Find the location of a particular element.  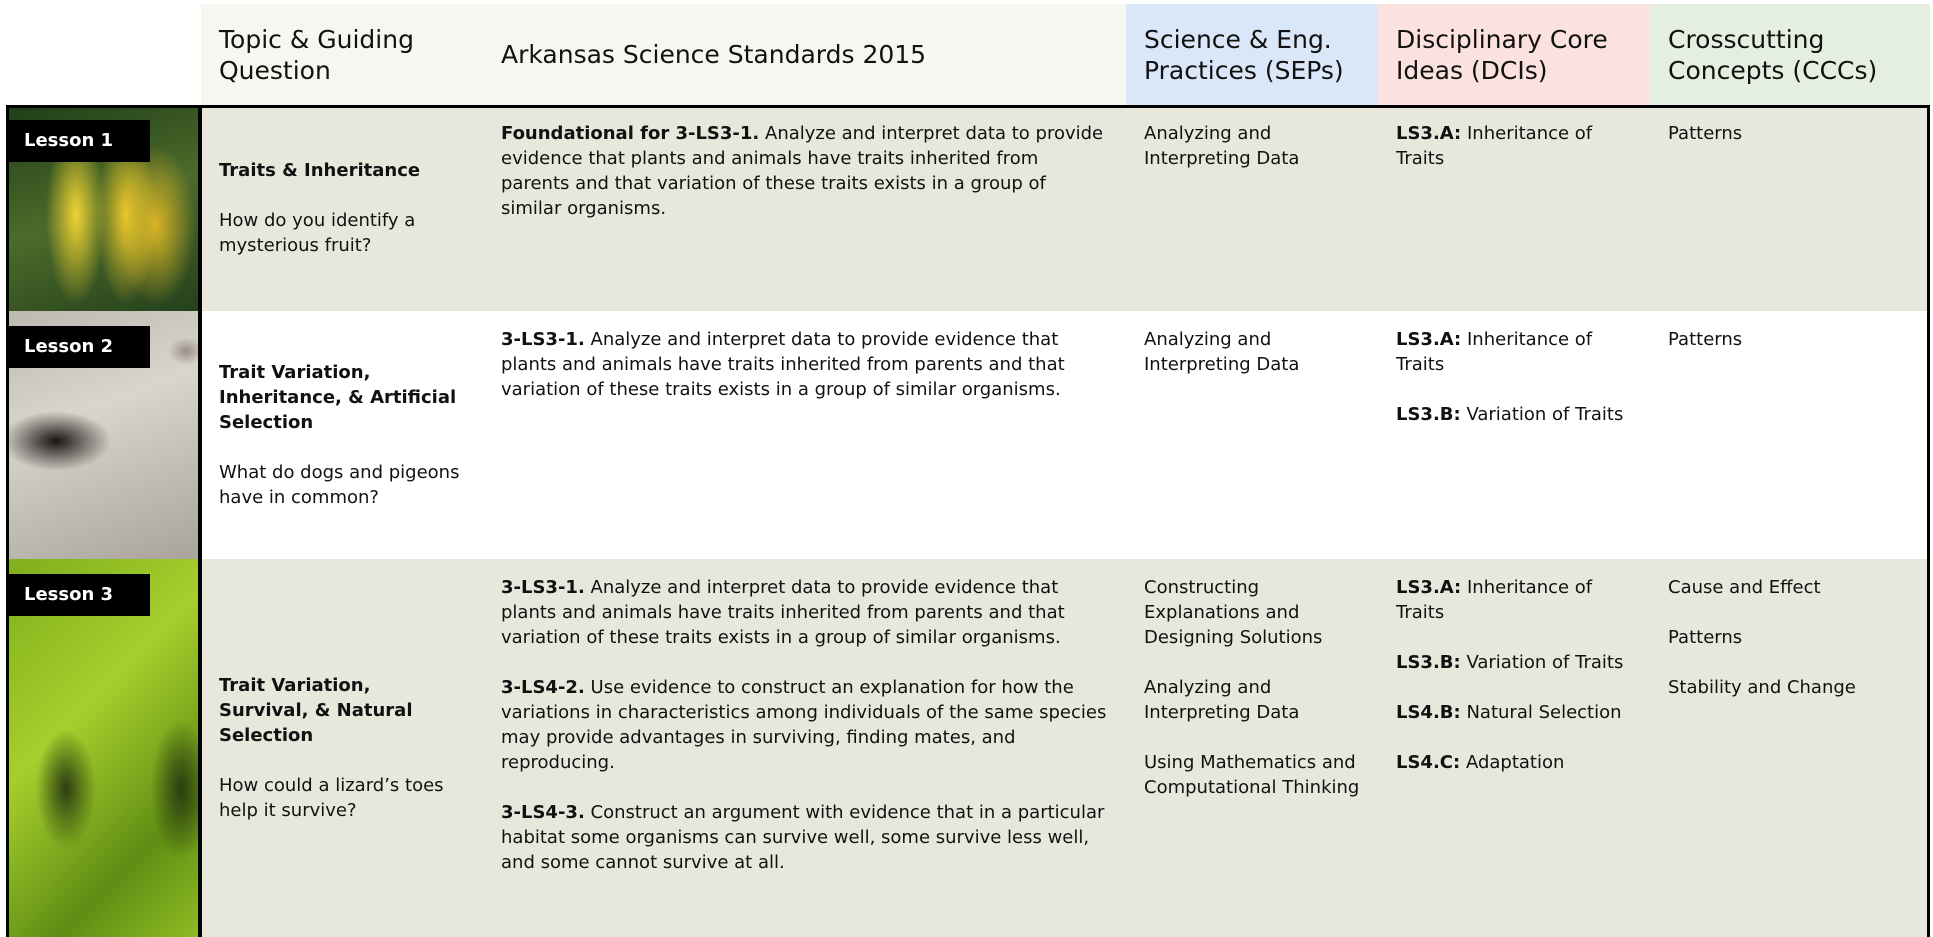

dci-cell: LS3.A: Inheritance of Traits is located at coordinates (1514, 208).